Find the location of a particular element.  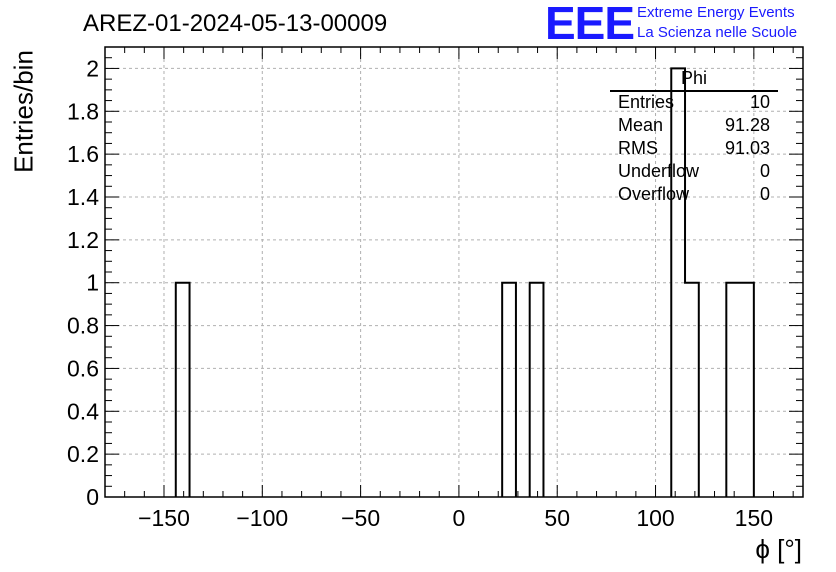

stats-title: Phi is located at coordinates (694, 80).